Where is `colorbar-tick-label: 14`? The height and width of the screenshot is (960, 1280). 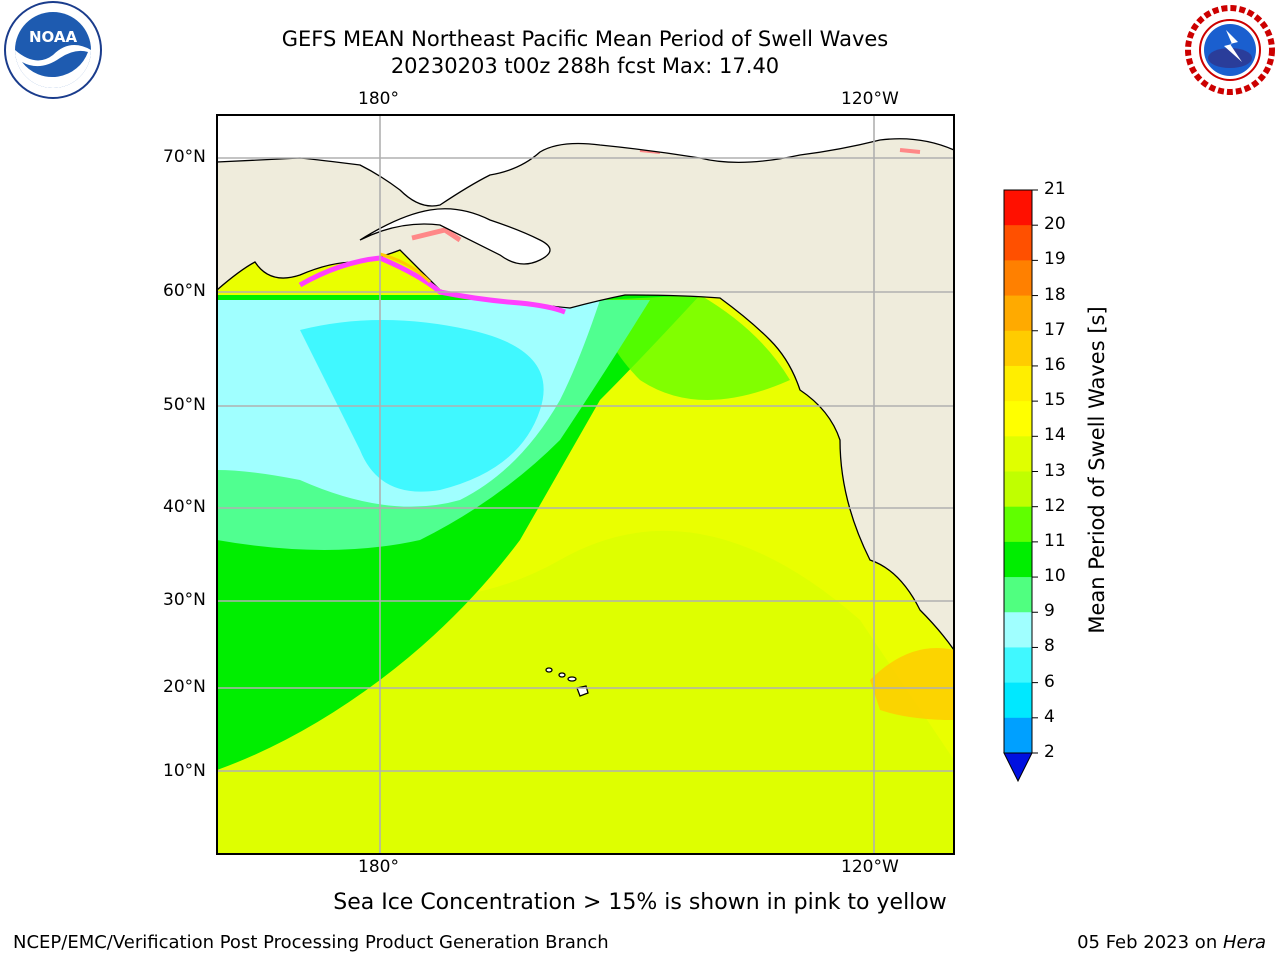
colorbar-tick-label: 14 is located at coordinates (1055, 435).